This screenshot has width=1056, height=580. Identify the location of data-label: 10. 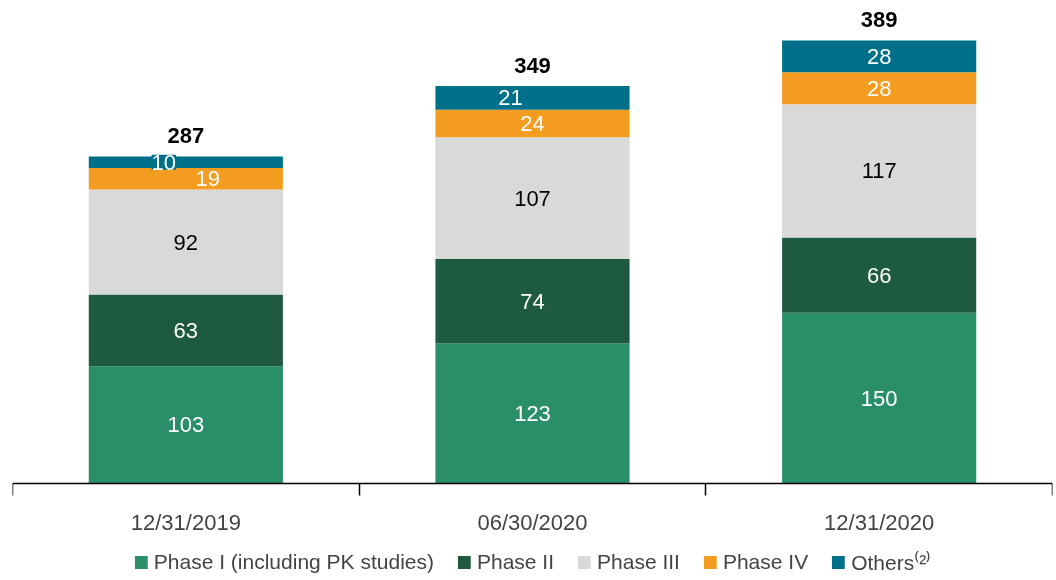
(164, 162).